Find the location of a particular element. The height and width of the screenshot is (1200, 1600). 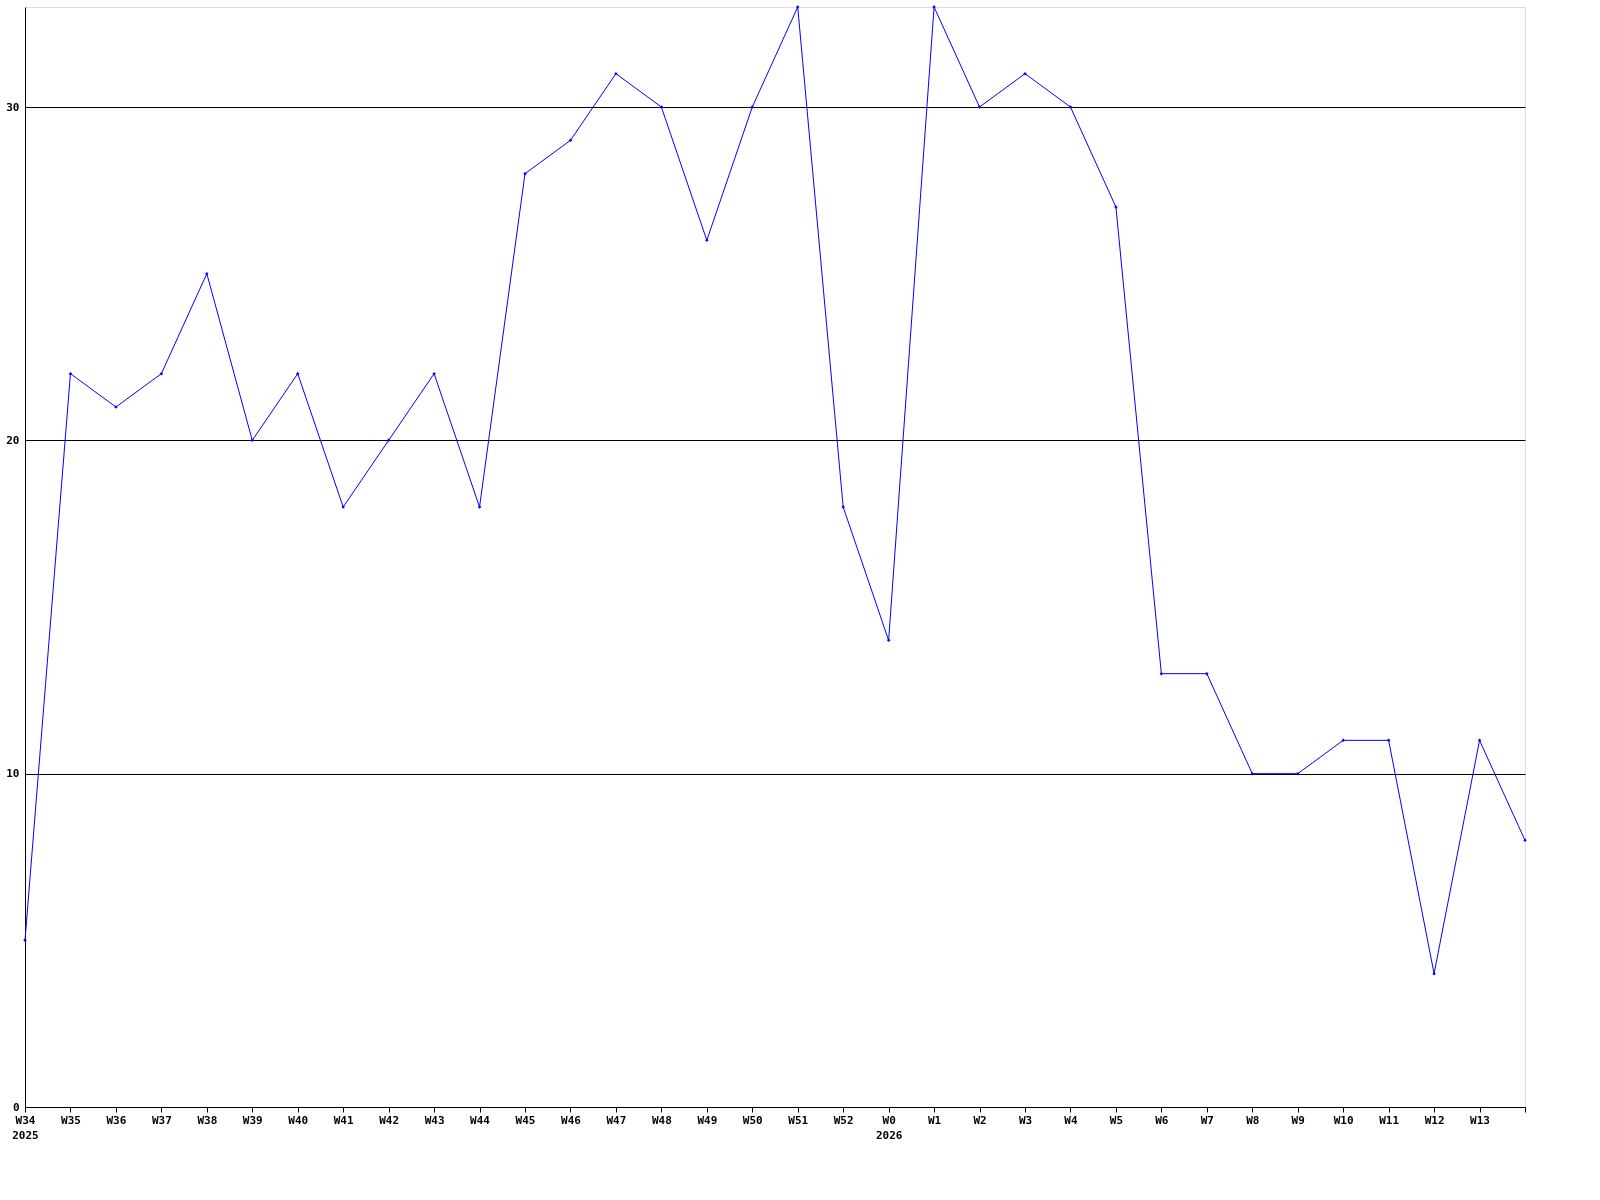

x-tick-label: W5 is located at coordinates (1116, 1120).